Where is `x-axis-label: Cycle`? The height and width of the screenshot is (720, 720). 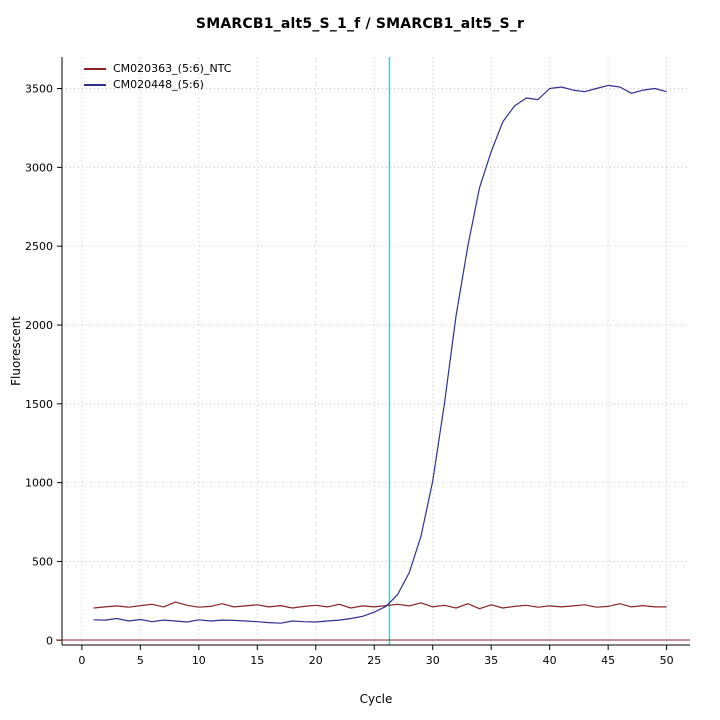
x-axis-label: Cycle is located at coordinates (376, 699).